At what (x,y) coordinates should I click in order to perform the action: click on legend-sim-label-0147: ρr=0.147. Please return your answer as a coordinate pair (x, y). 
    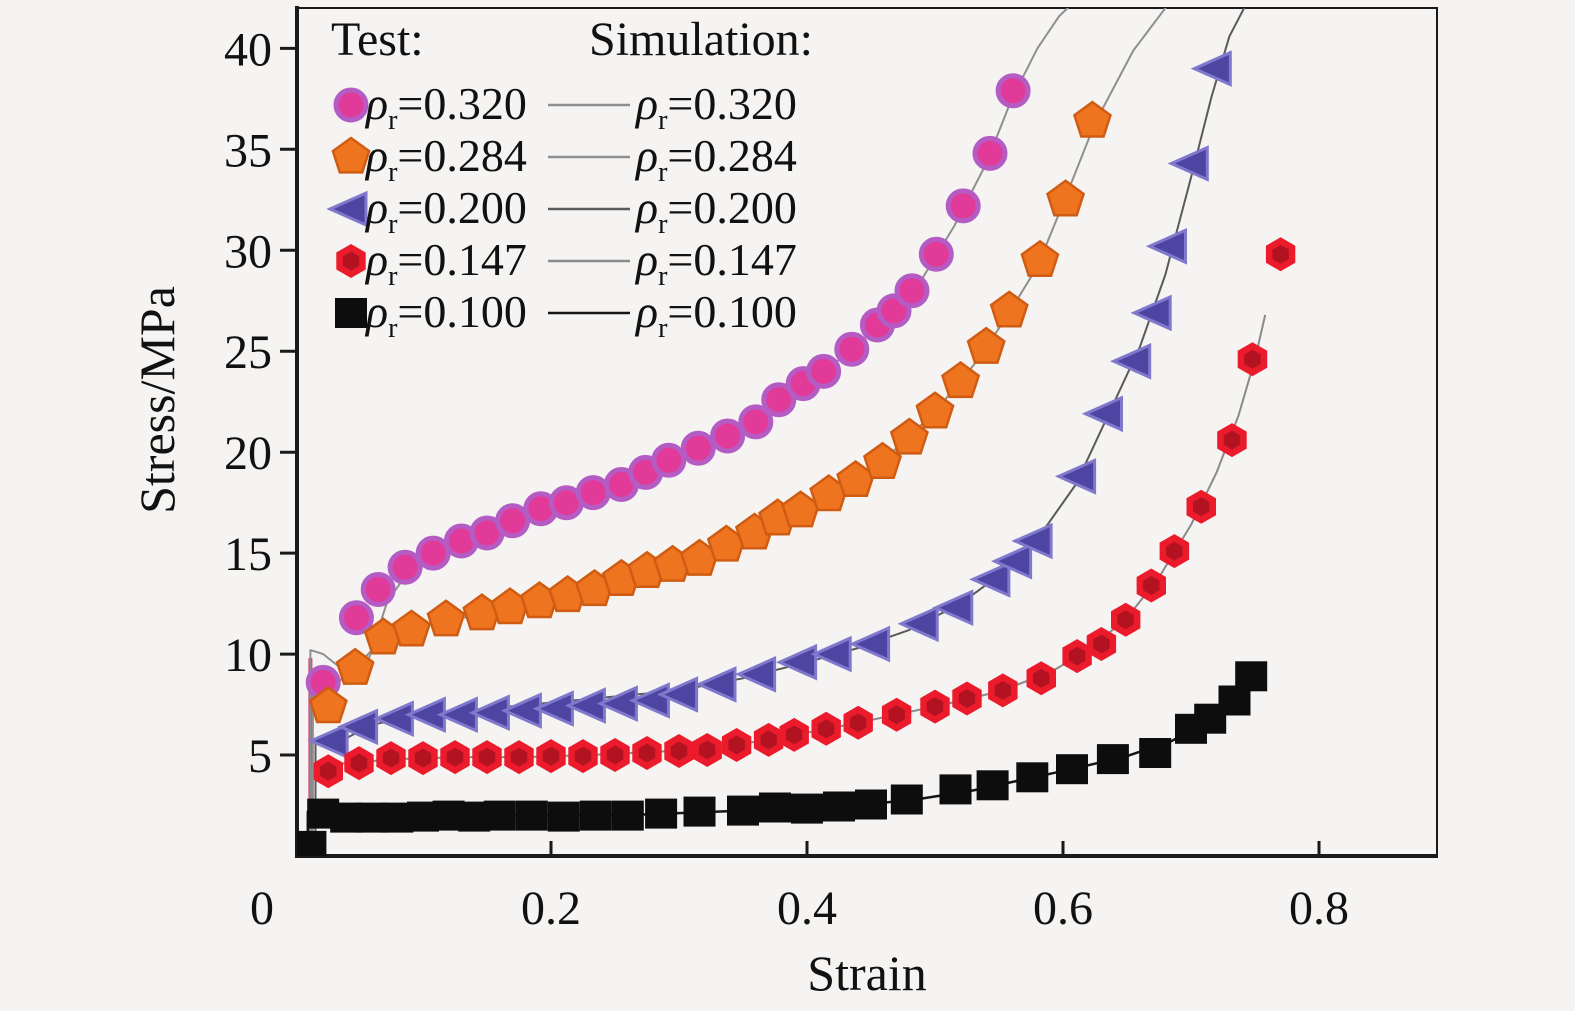
    Looking at the image, I should click on (716, 263).